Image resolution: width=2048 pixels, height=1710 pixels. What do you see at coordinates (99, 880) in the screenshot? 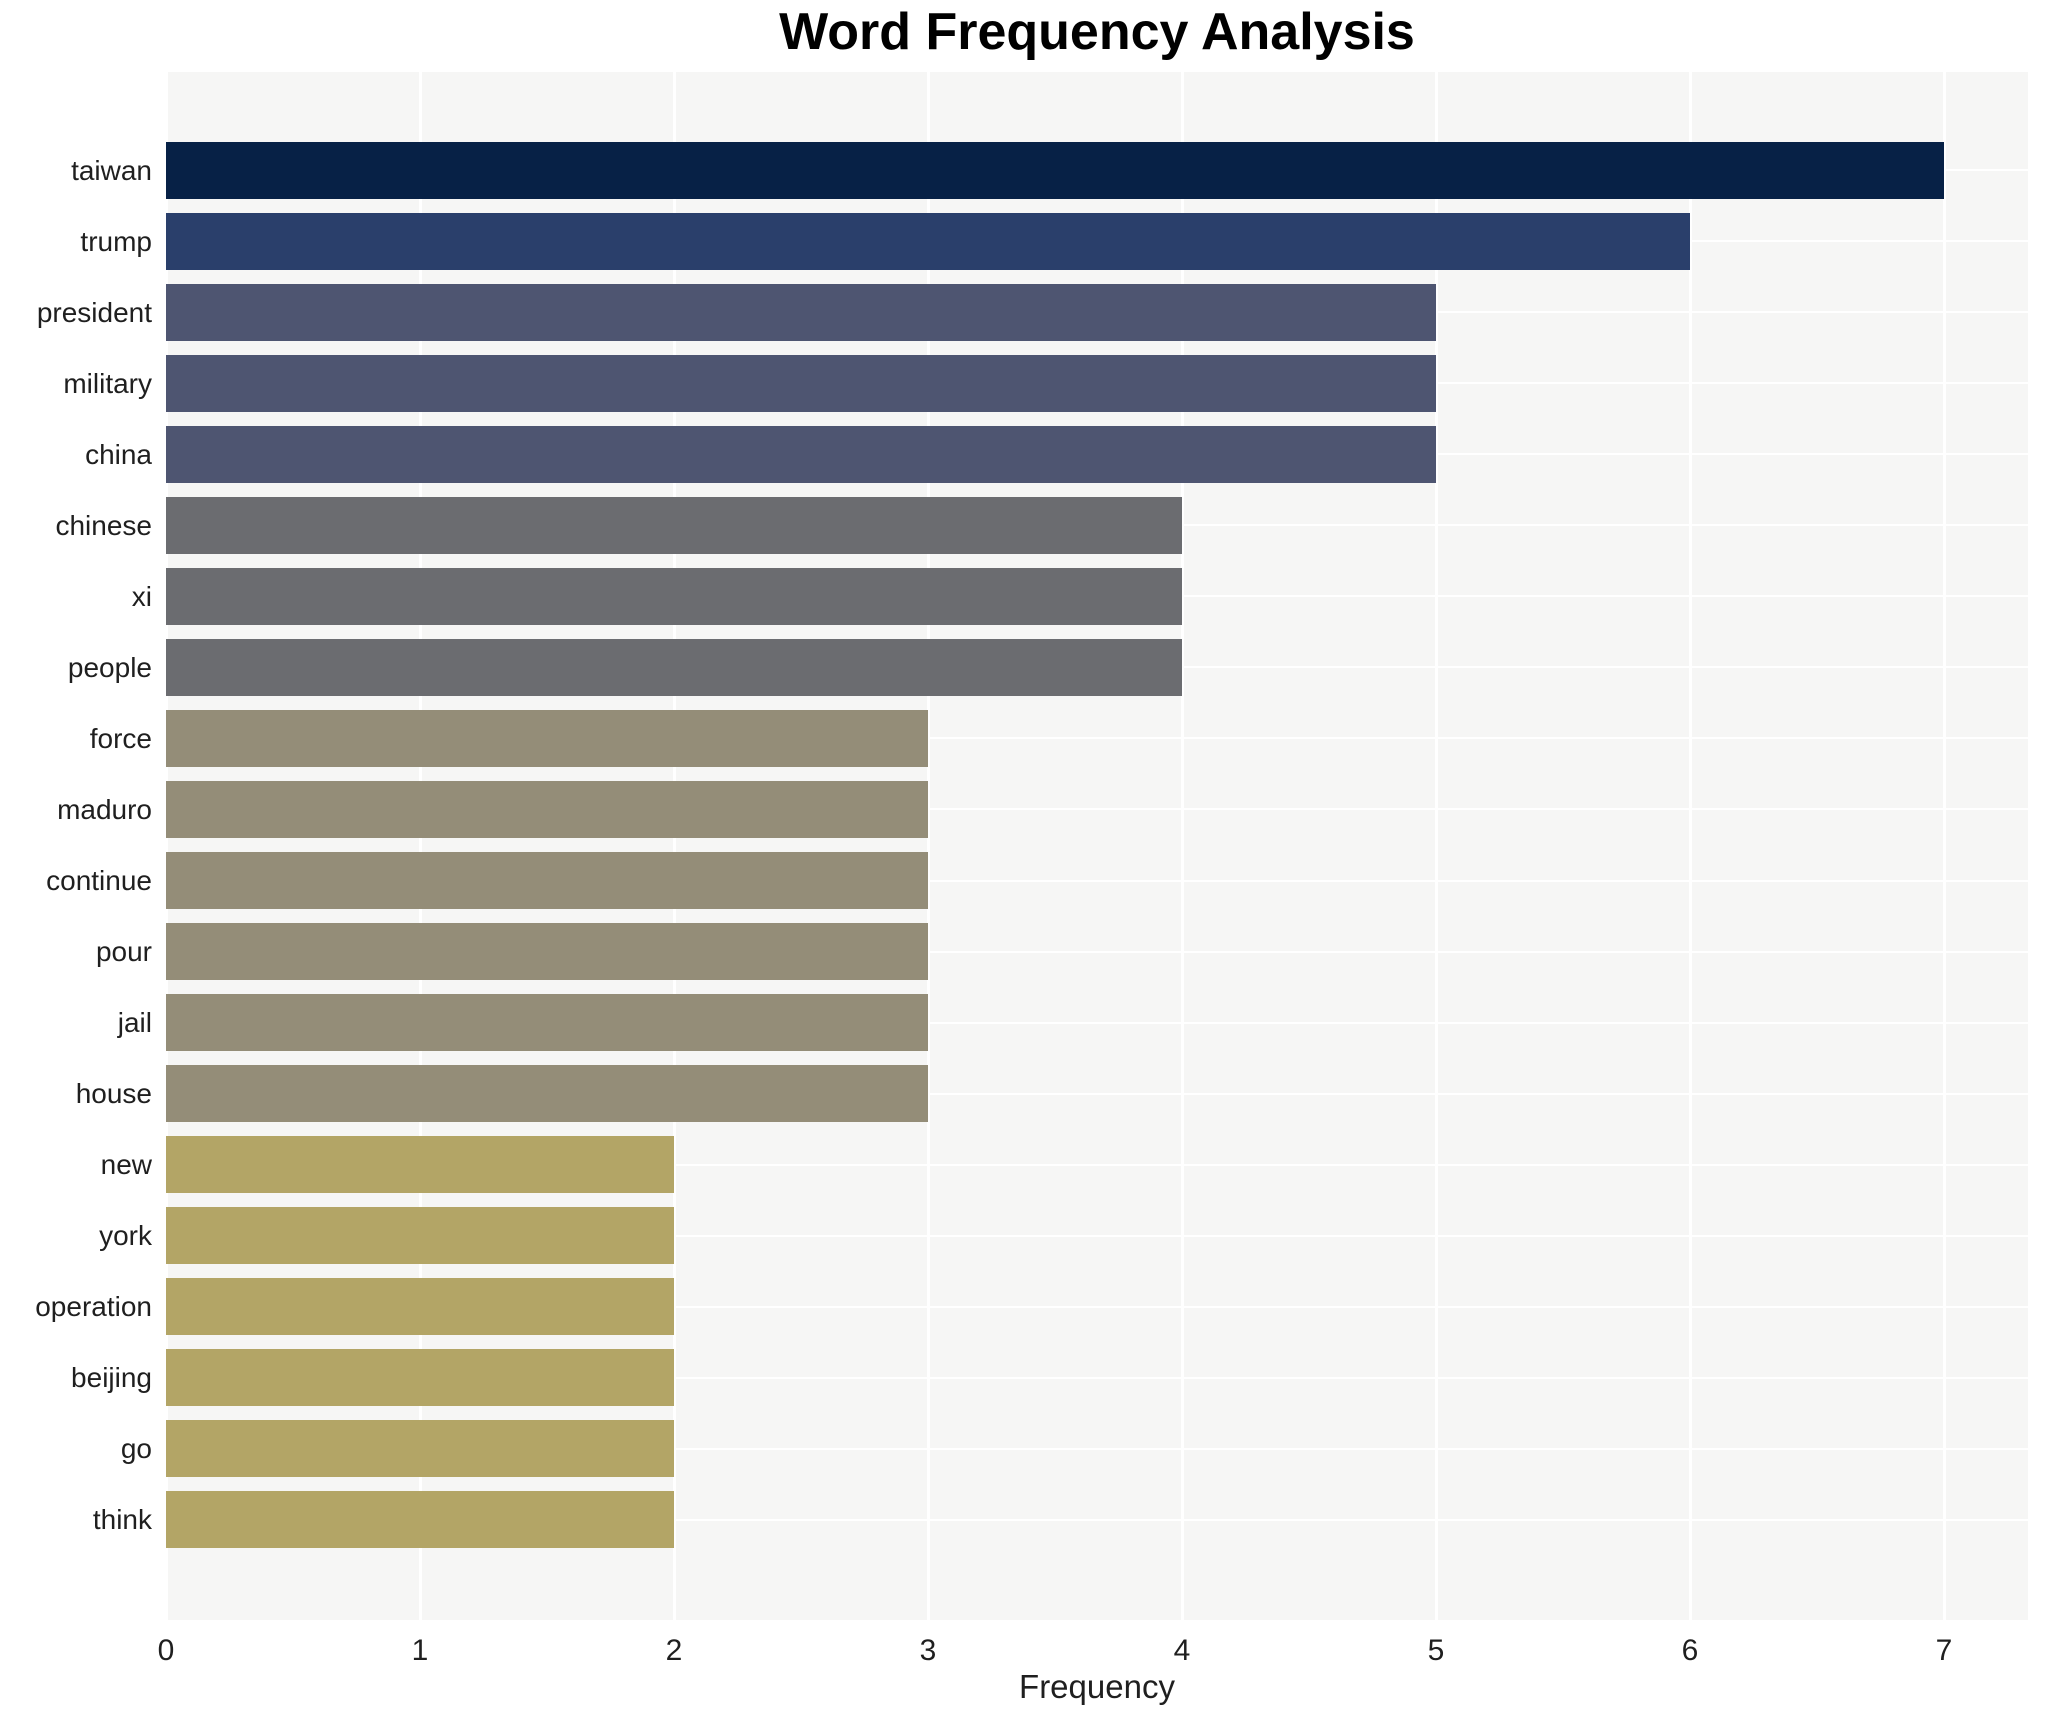
I see `category-label: continue` at bounding box center [99, 880].